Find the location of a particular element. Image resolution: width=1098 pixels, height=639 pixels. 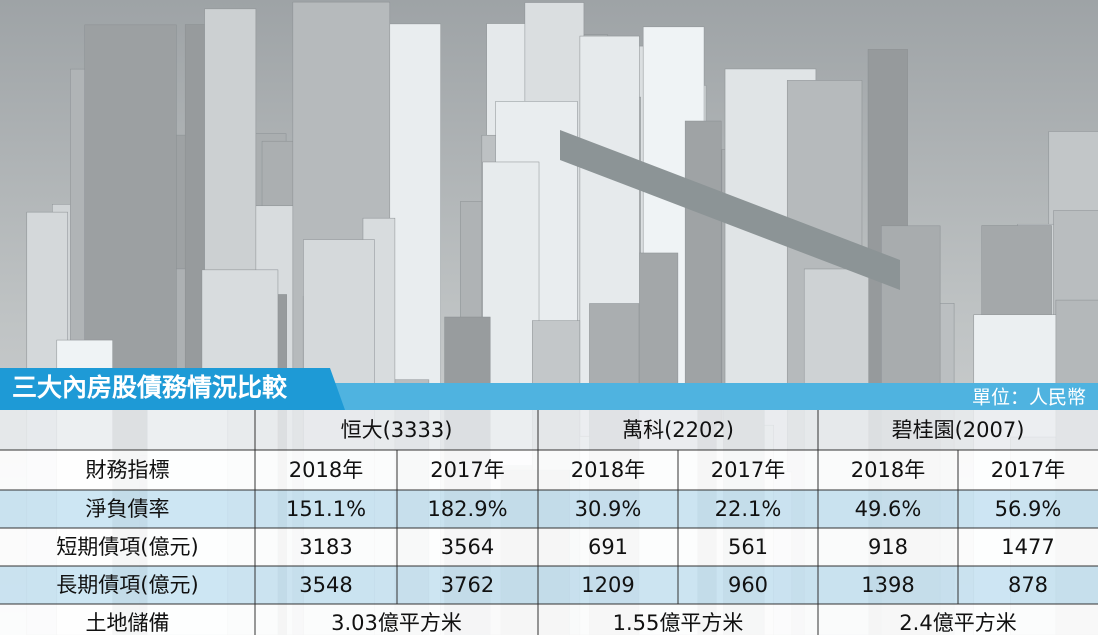

cell: 1.55億平方米 is located at coordinates (678, 623).